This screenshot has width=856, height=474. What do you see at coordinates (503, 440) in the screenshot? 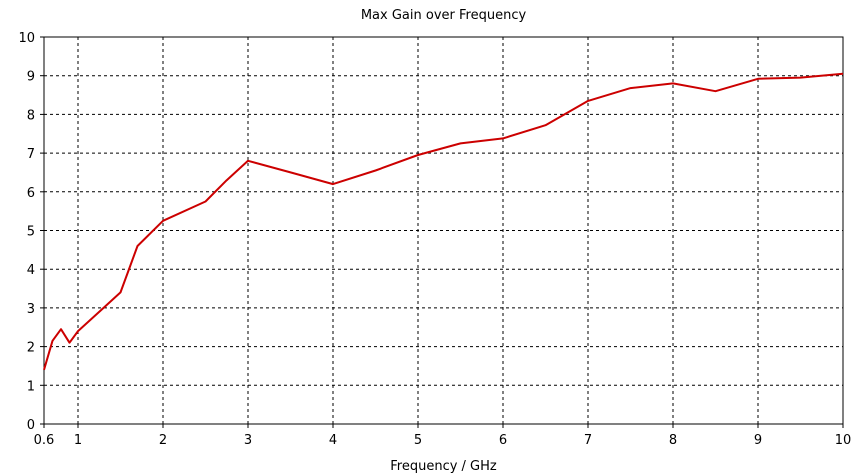
I see `x-tick-label: 6` at bounding box center [503, 440].